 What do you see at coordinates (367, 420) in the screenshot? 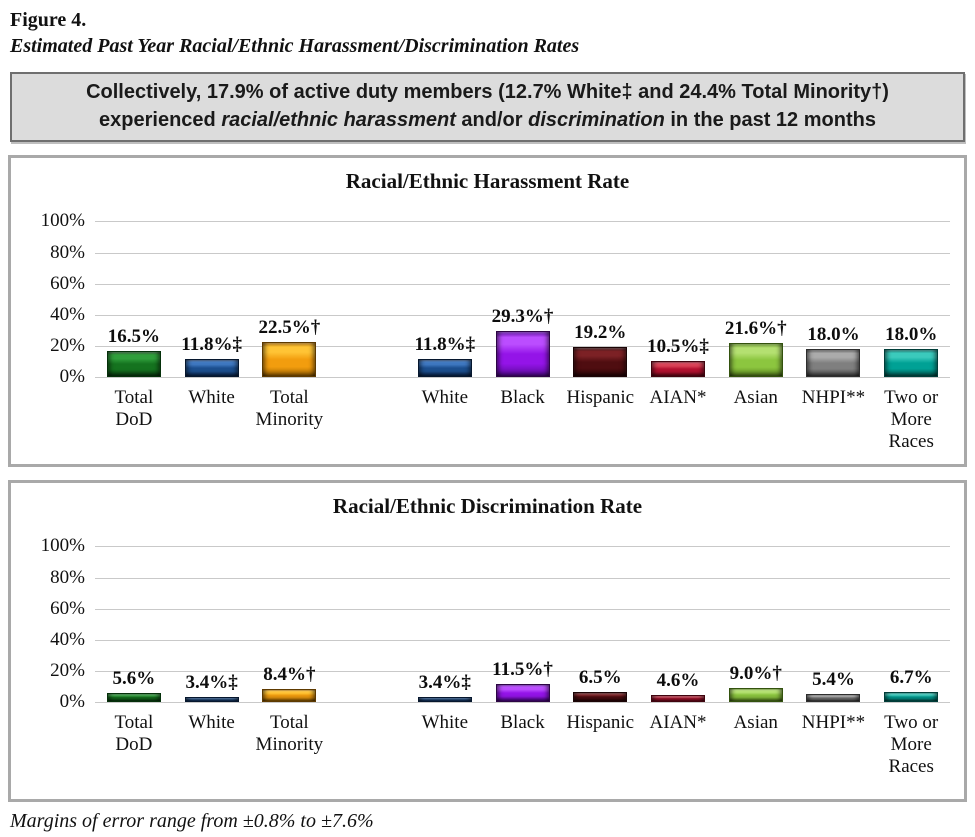
I see `category-gap-spacer` at bounding box center [367, 420].